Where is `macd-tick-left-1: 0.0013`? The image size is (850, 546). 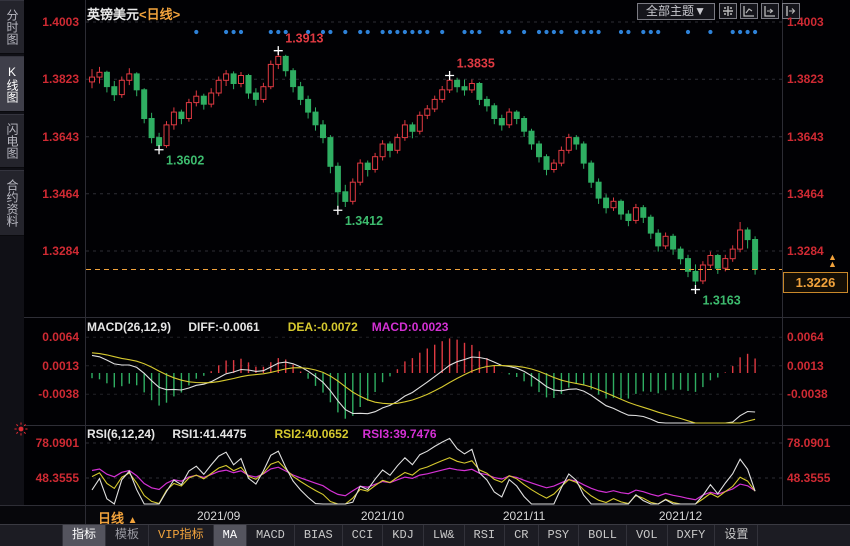 macd-tick-left-1: 0.0013 is located at coordinates (60, 365).